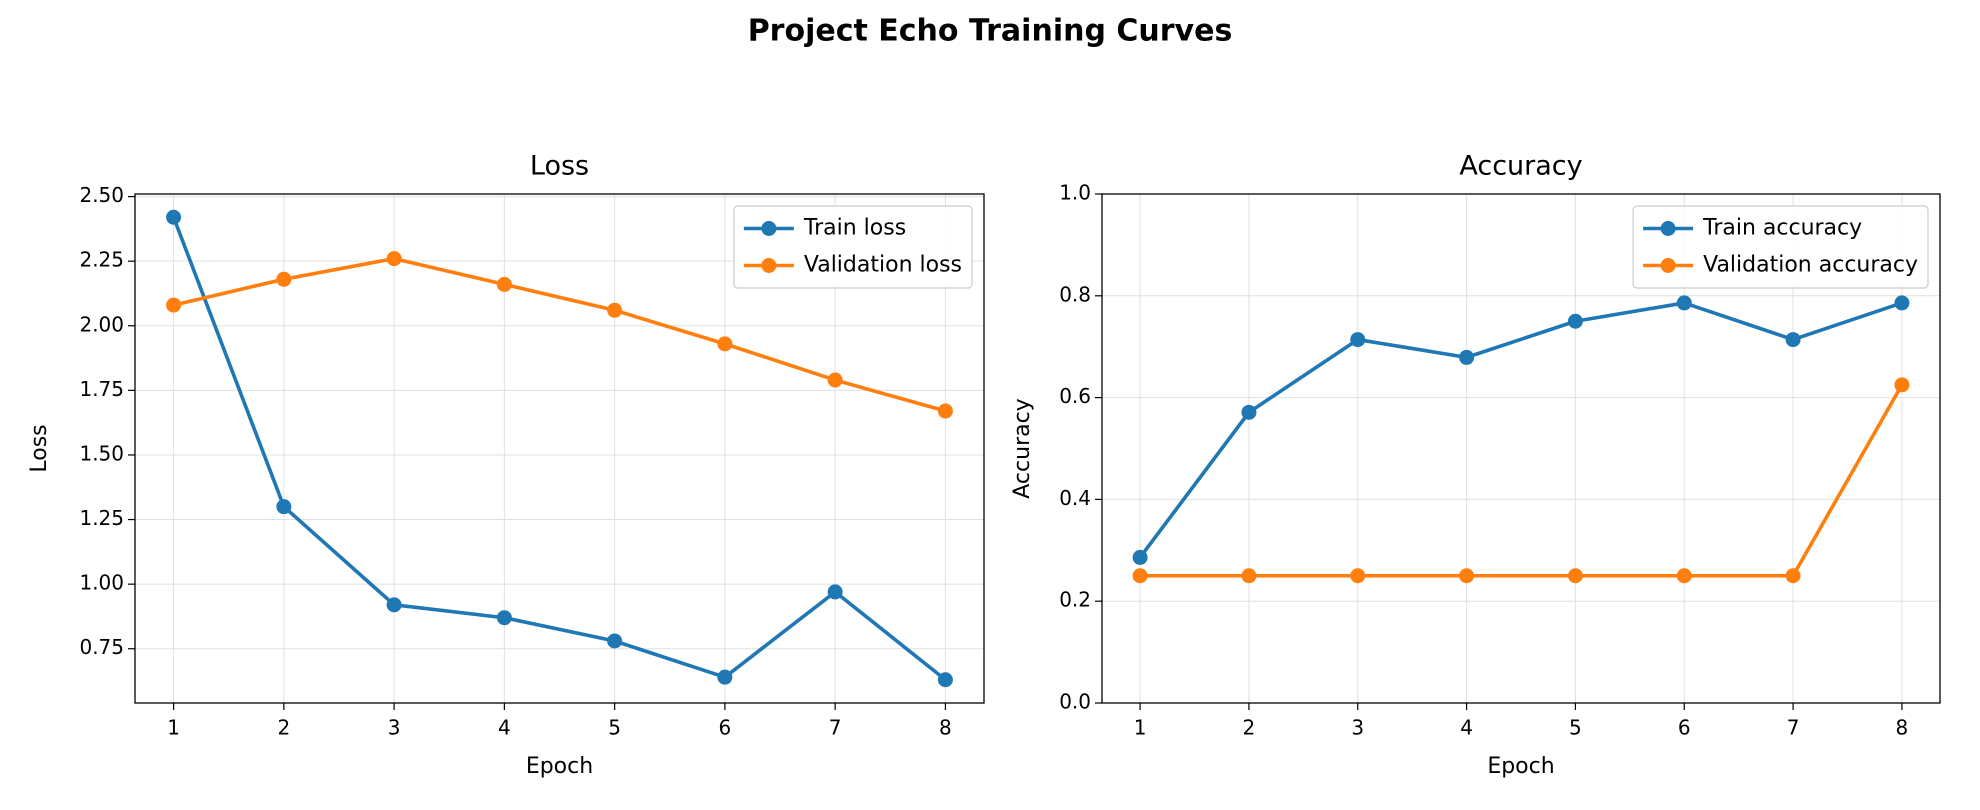 The width and height of the screenshot is (1980, 810). Describe the element at coordinates (1075, 600) in the screenshot. I see `y-tick-label: 0.2` at that location.